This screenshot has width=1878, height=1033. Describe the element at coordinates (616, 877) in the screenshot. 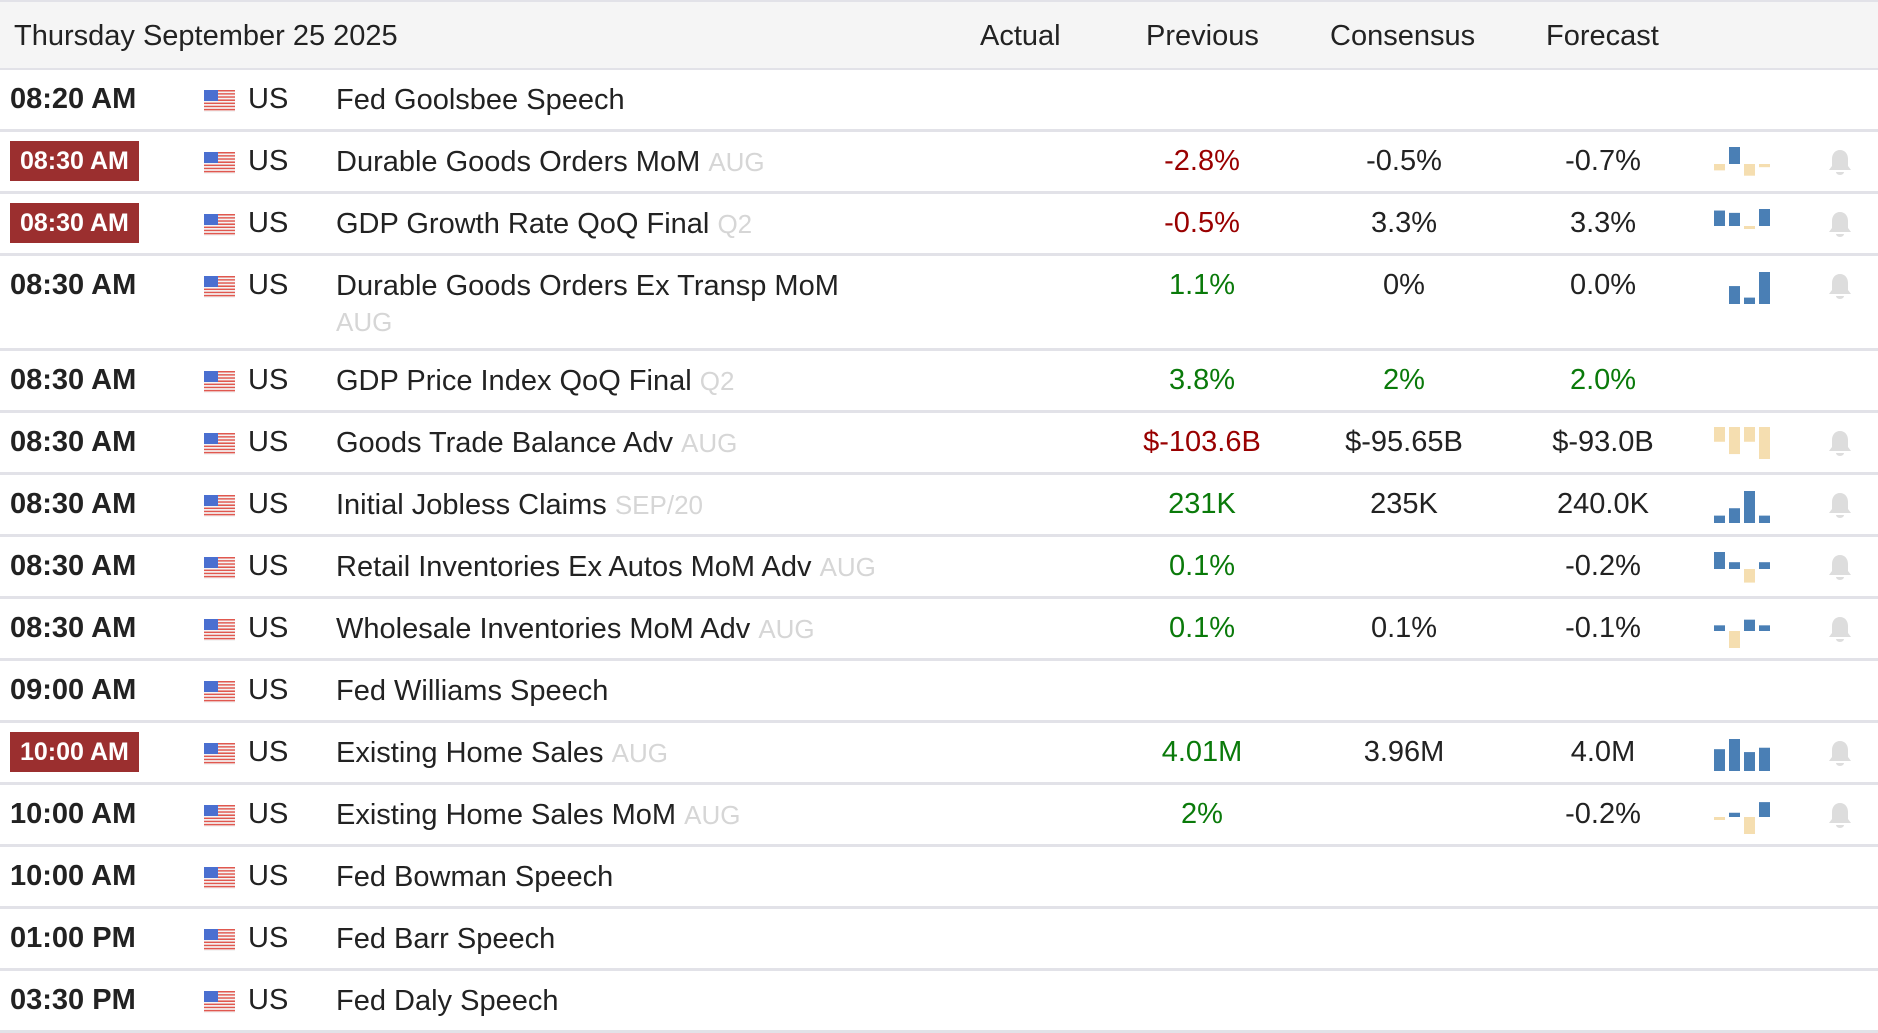

I see `event-name: Fed Bowman Speech` at that location.